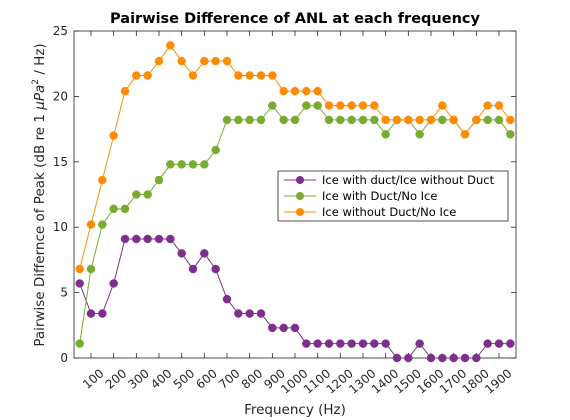 The image size is (570, 420). I want to click on y-axis-label-sup: 2, so click(36, 82).